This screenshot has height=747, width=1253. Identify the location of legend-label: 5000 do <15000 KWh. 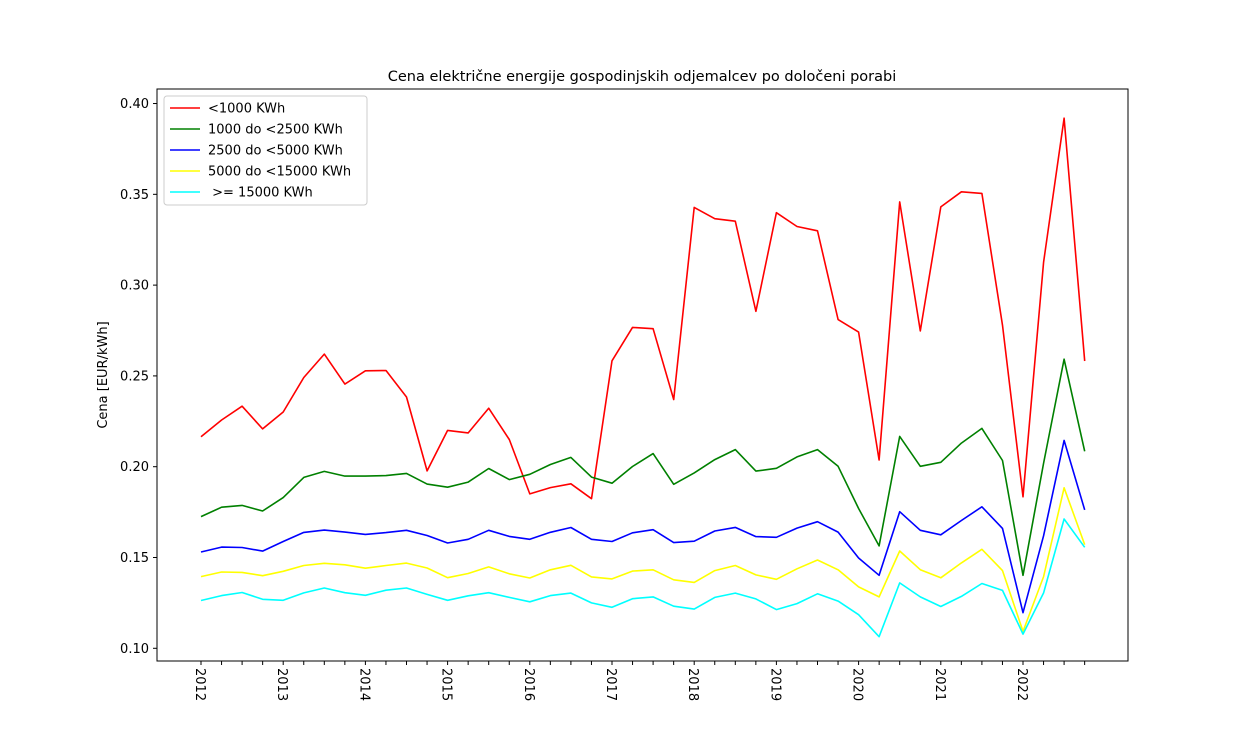
(279, 172).